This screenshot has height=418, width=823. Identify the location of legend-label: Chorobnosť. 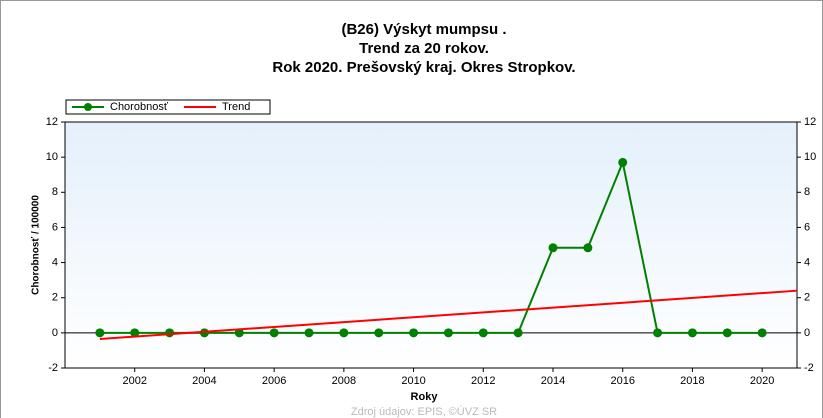
(139, 107).